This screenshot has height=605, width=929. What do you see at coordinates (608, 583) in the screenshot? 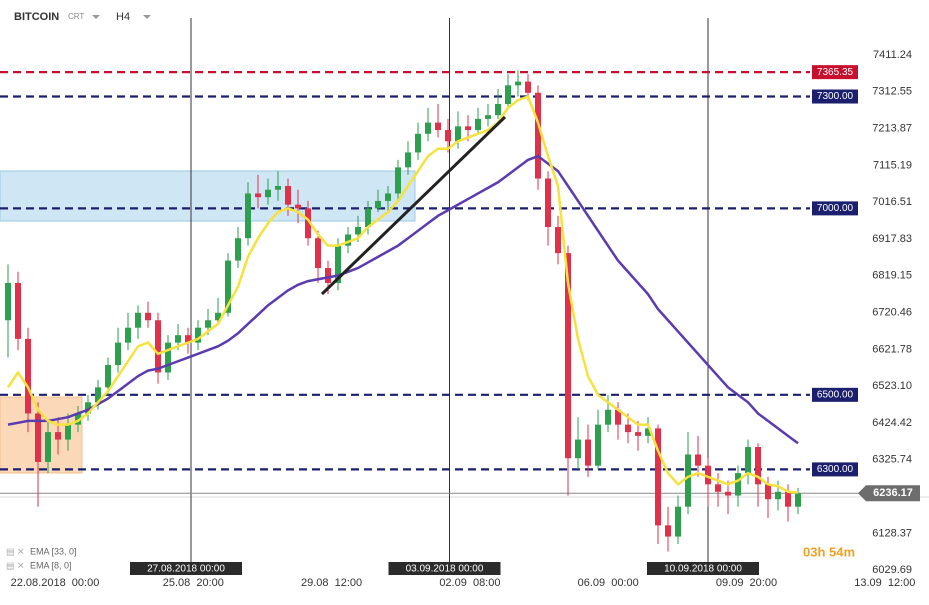
I see `x-tick-label: 06.09 00:00` at bounding box center [608, 583].